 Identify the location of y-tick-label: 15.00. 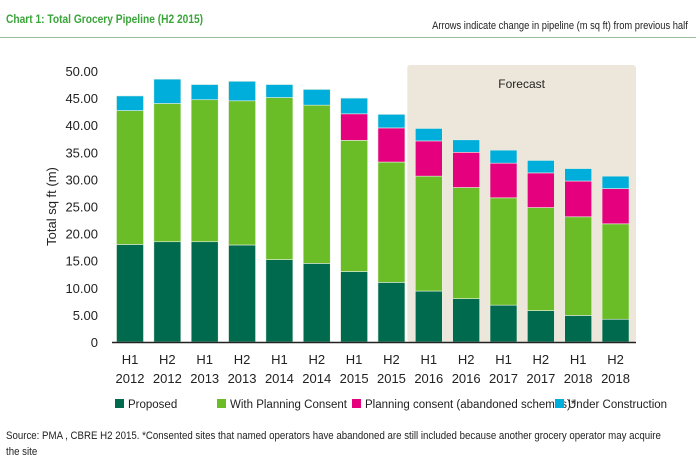
(81, 261).